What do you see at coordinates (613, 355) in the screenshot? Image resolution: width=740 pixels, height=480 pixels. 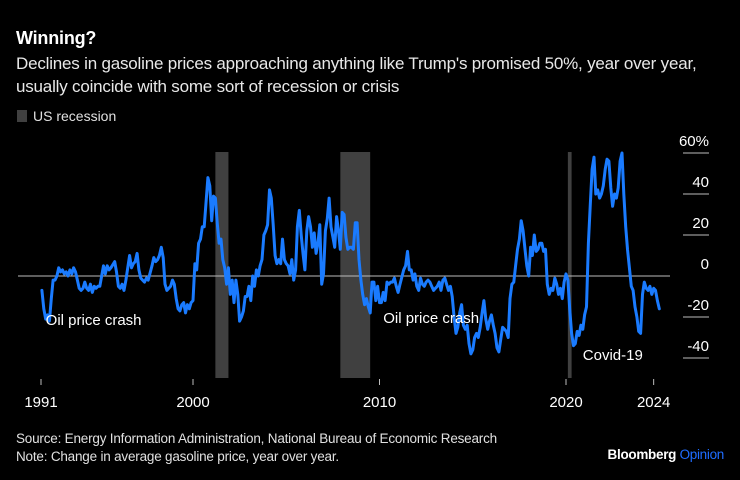 I see `annotation-label: Covid-19` at bounding box center [613, 355].